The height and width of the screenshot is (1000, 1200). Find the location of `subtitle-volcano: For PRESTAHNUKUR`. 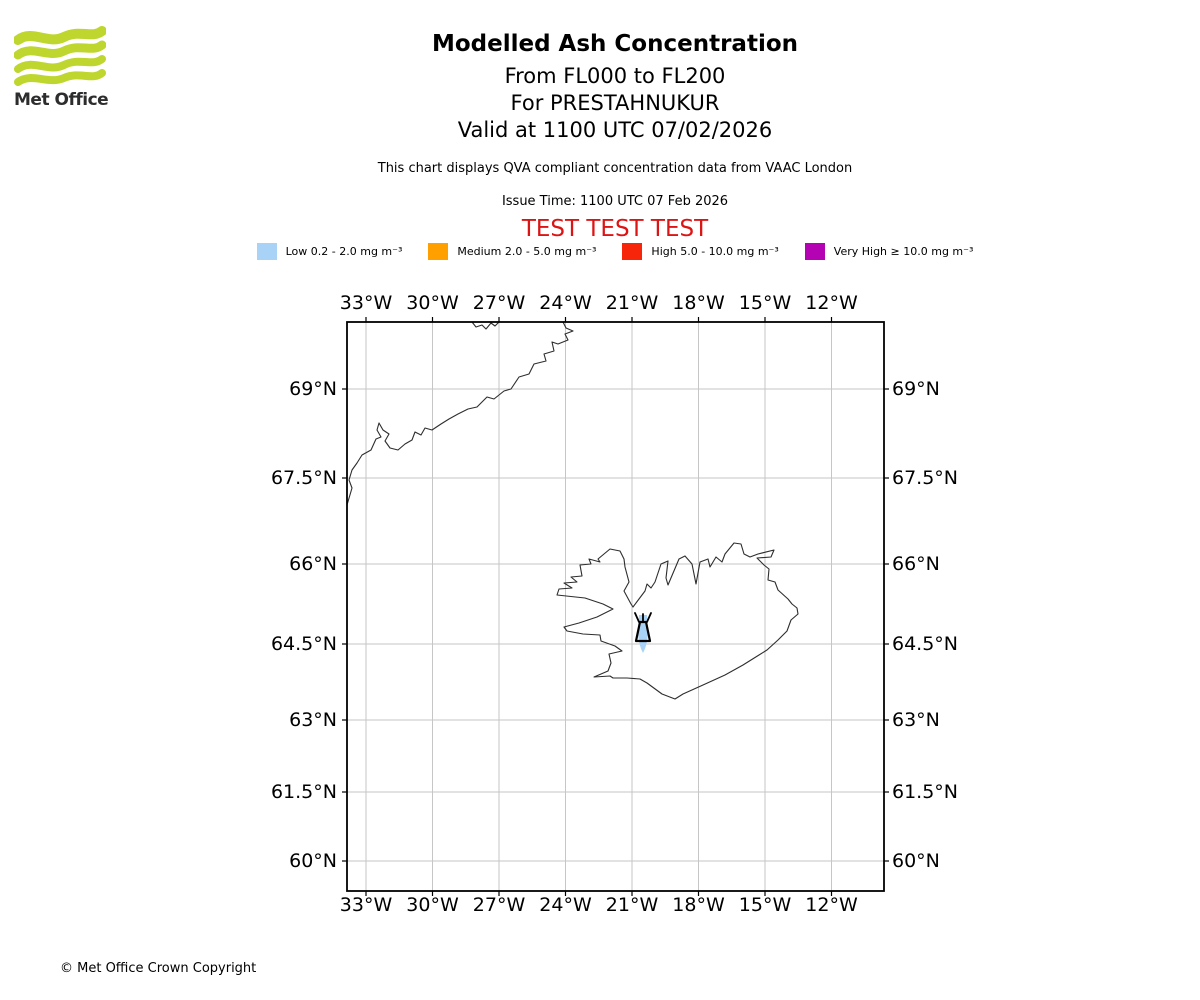

subtitle-volcano: For PRESTAHNUKUR is located at coordinates (615, 103).